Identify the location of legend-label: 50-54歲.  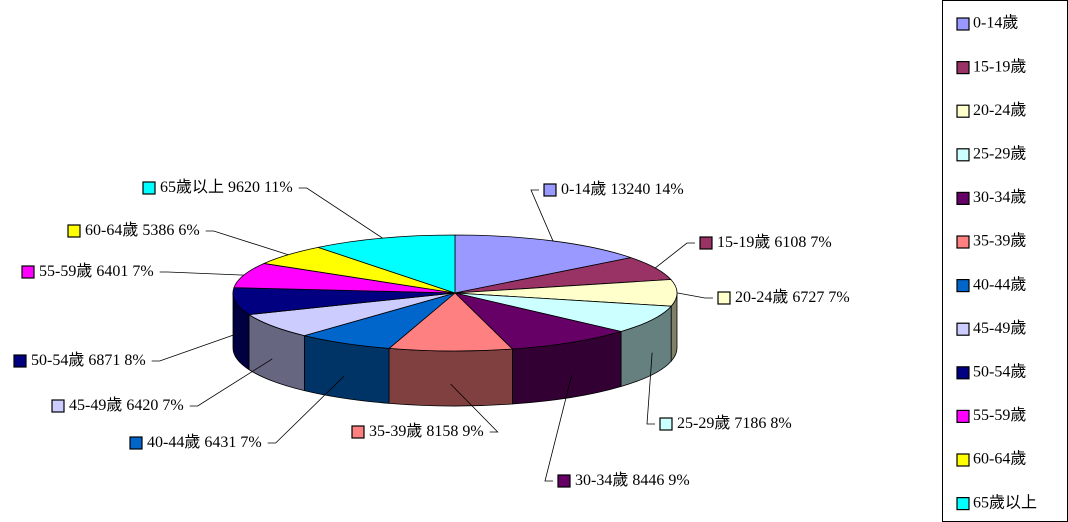
(999, 371).